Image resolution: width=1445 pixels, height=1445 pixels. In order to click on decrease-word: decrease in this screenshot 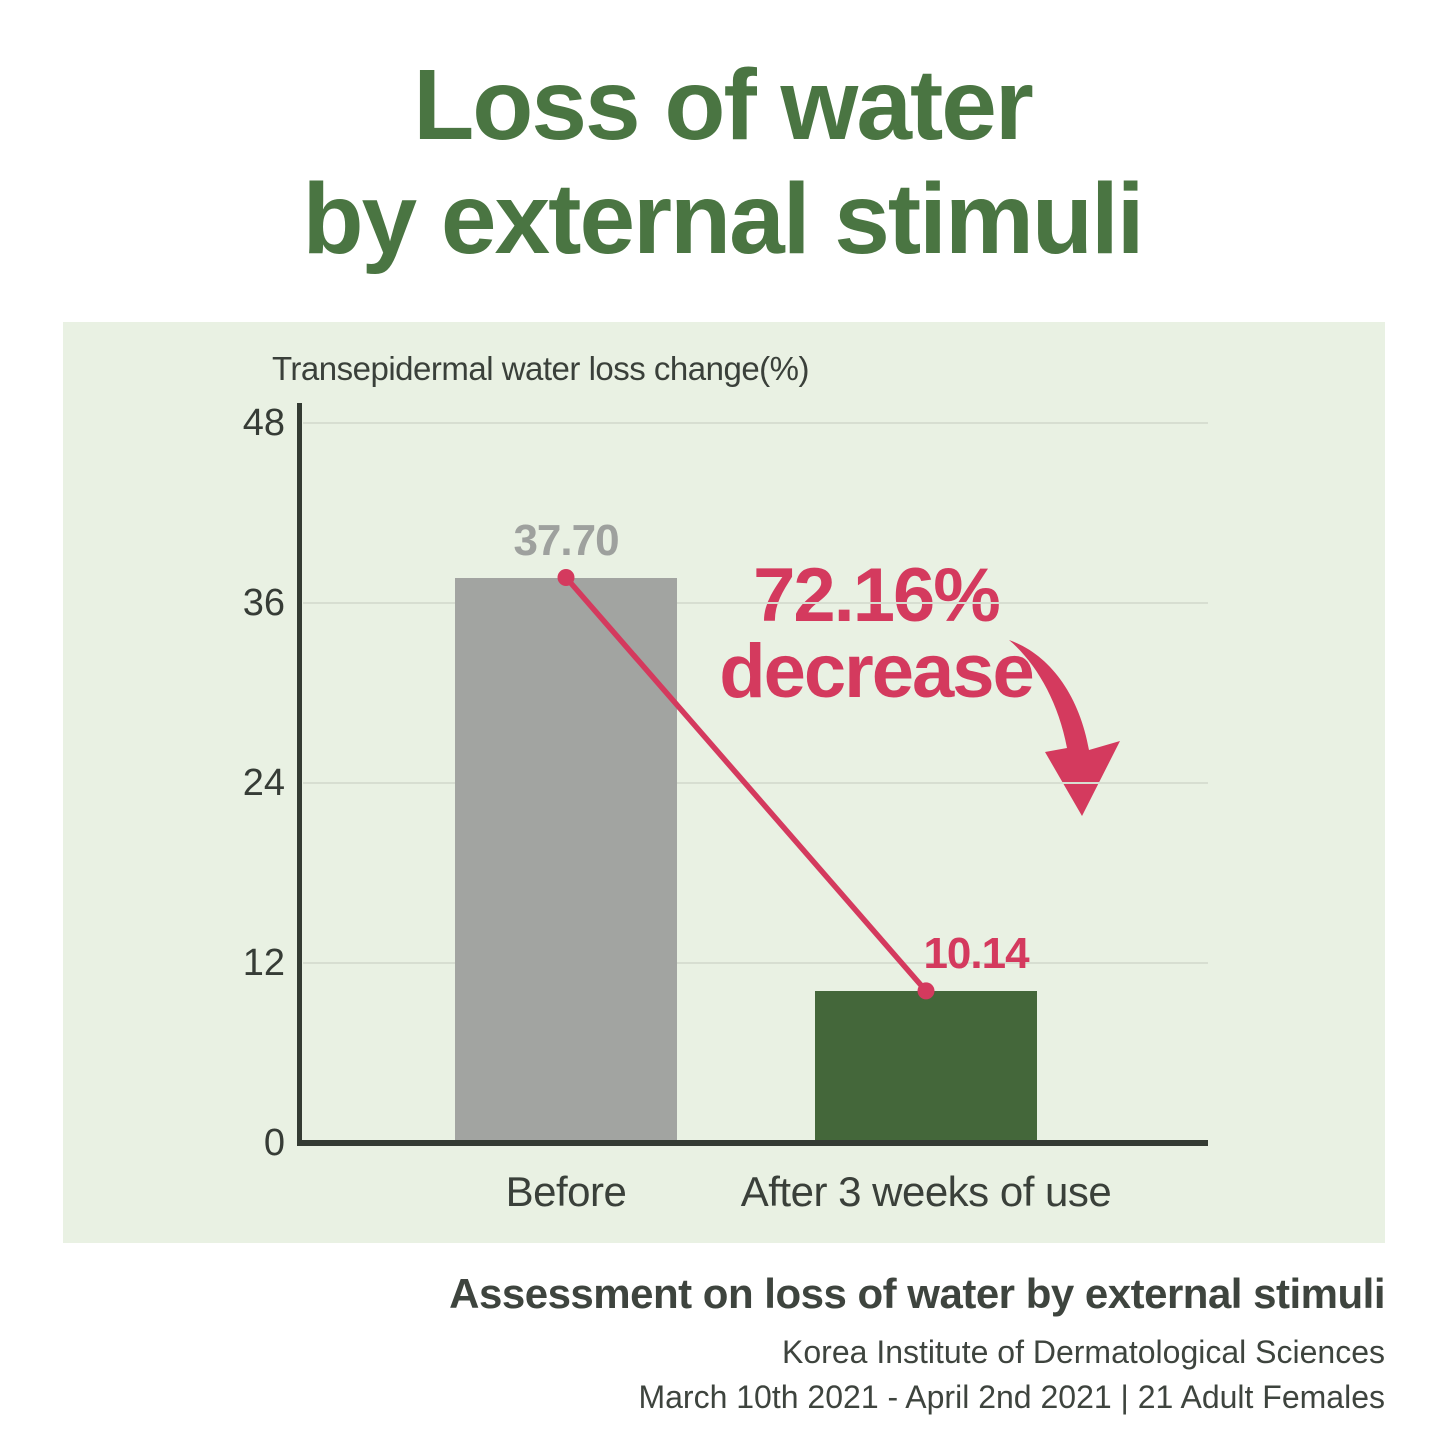, I will do `click(877, 671)`.